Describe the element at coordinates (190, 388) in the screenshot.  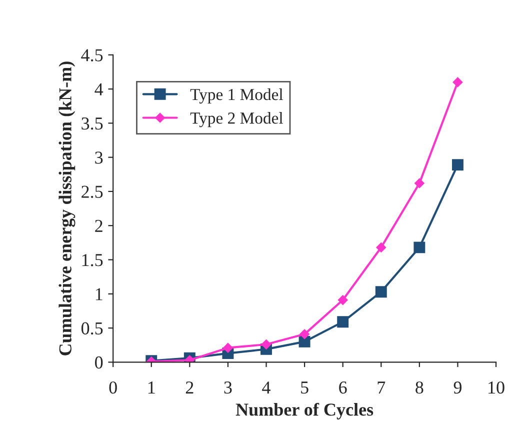
I see `x-tick-label: 2` at that location.